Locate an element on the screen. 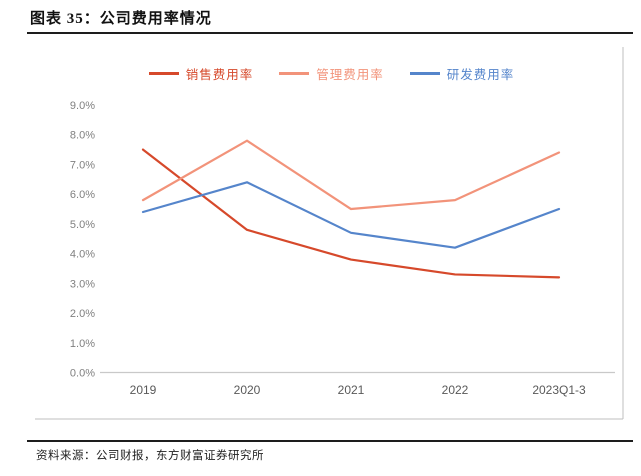  y-tick-label: 5.0% is located at coordinates (82, 225).